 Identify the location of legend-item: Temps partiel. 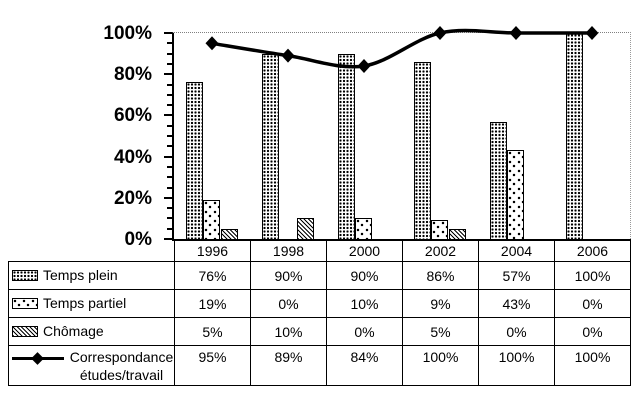
(92, 303).